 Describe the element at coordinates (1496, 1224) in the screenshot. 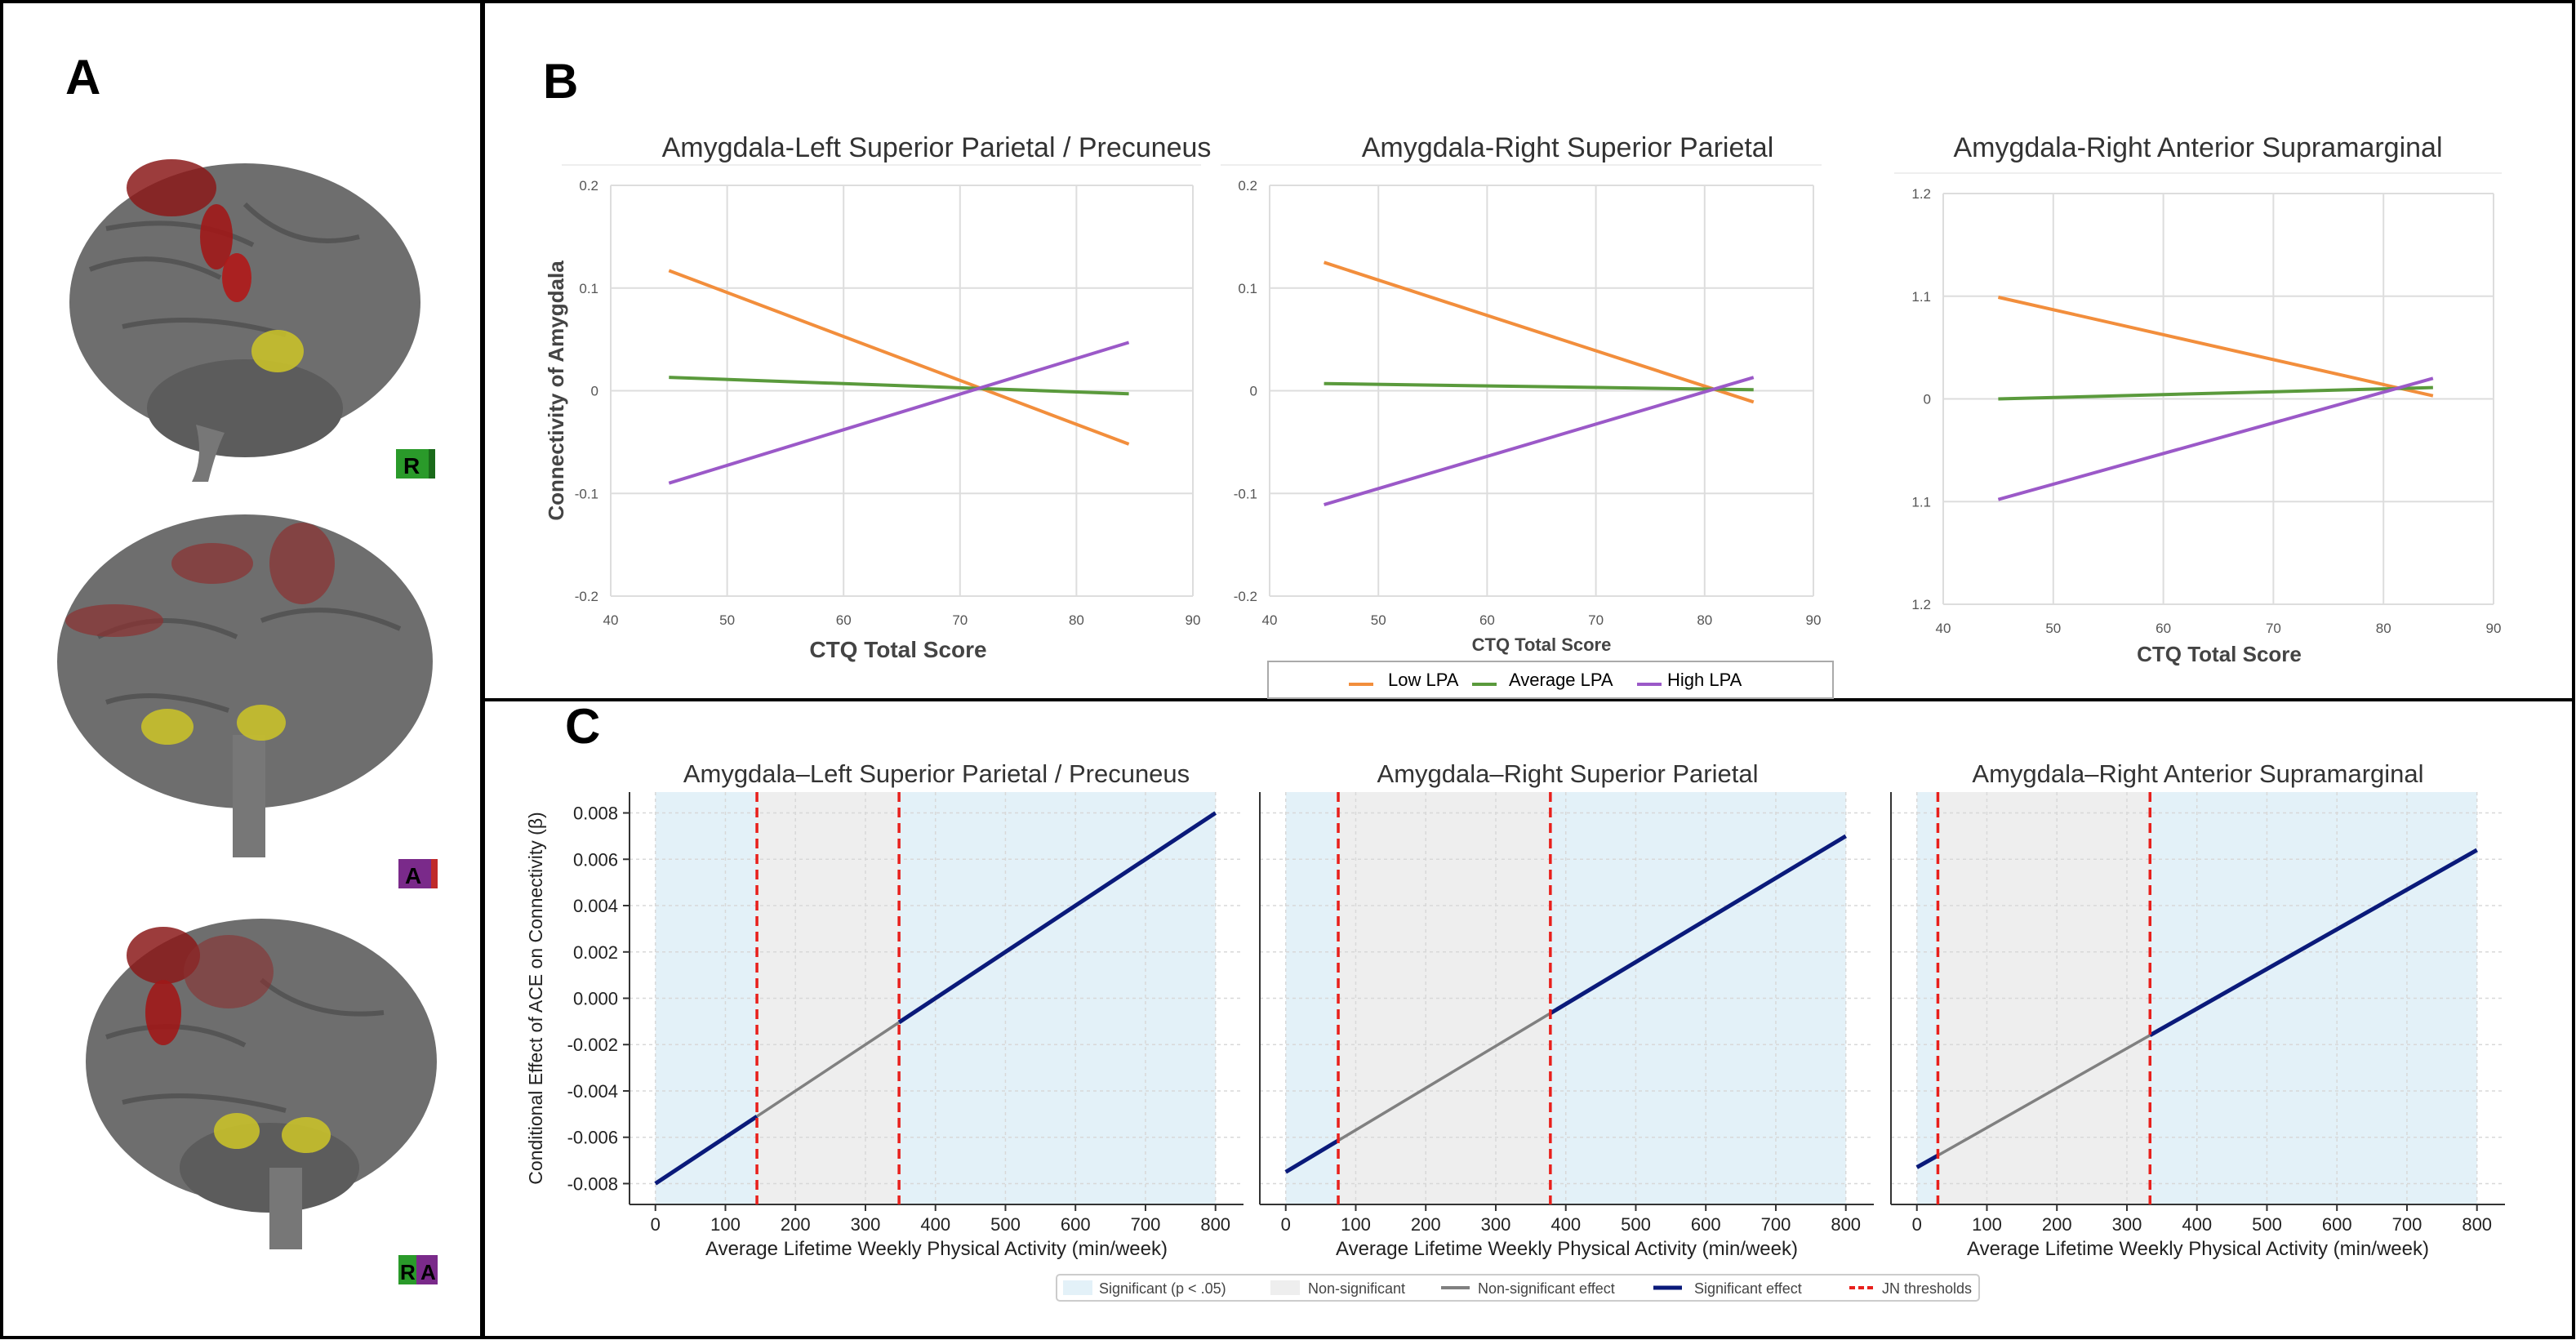

I see `x-tick-label: 300` at that location.